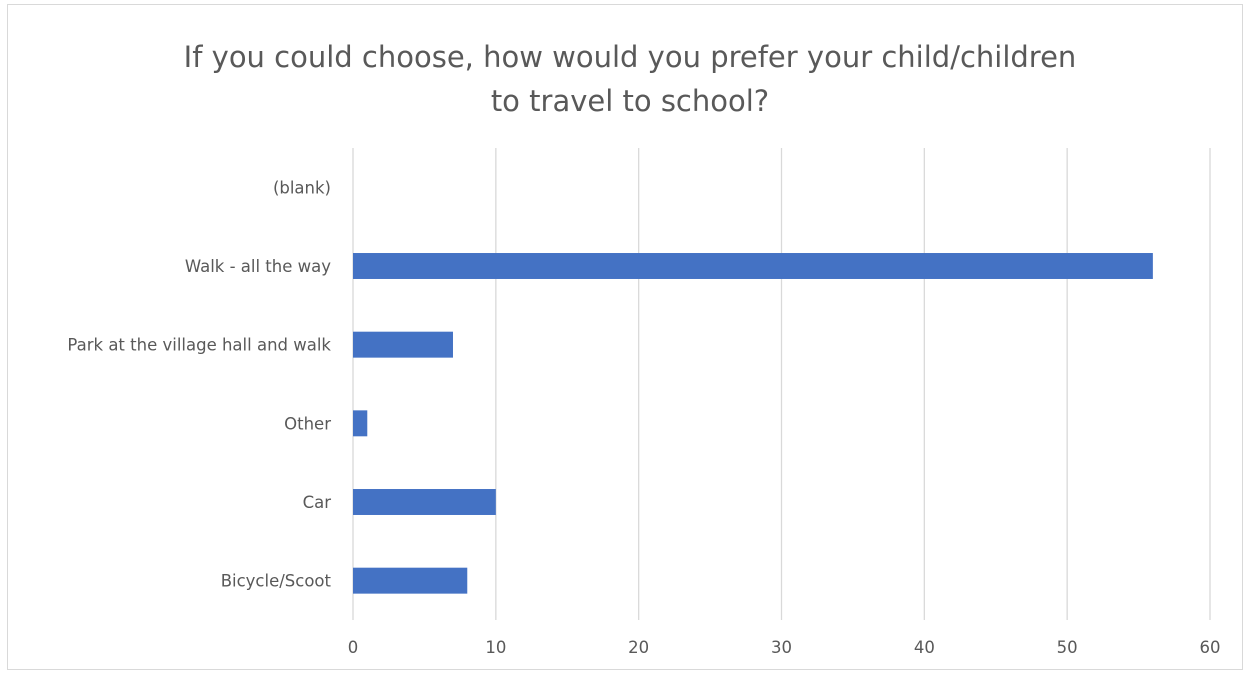 This screenshot has width=1250, height=675. What do you see at coordinates (353, 647) in the screenshot?
I see `x-tick-label: 0` at bounding box center [353, 647].